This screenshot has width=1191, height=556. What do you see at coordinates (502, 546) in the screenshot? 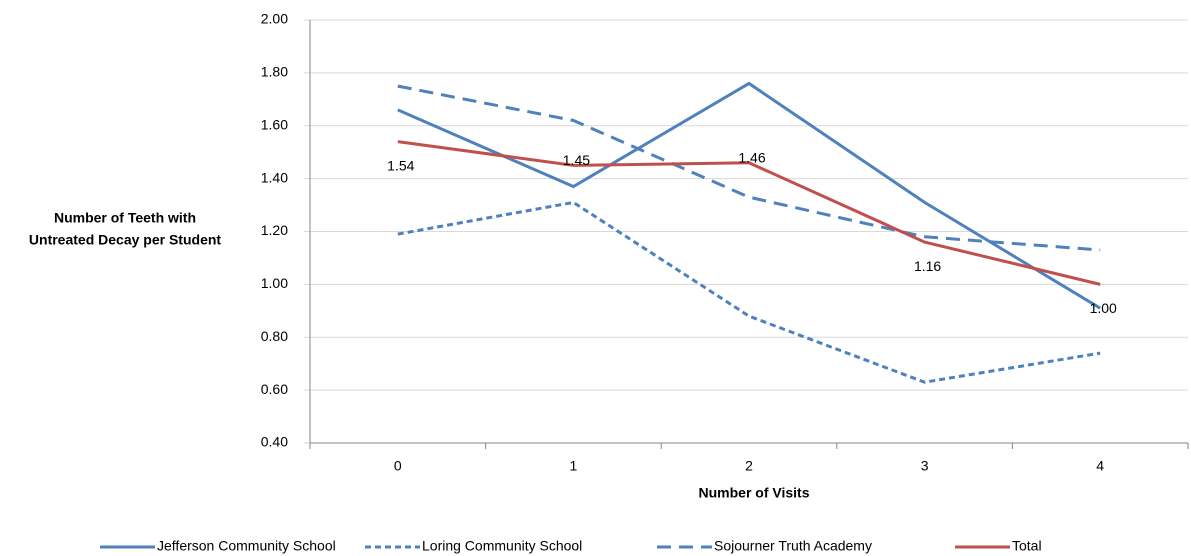
I see `legend-label: Loring Community School` at bounding box center [502, 546].